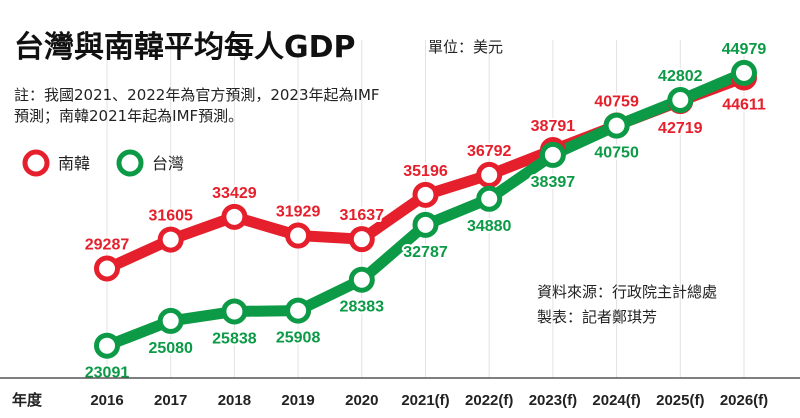 This screenshot has width=800, height=418. I want to click on legend-taiwan-label: 台灣, so click(168, 163).